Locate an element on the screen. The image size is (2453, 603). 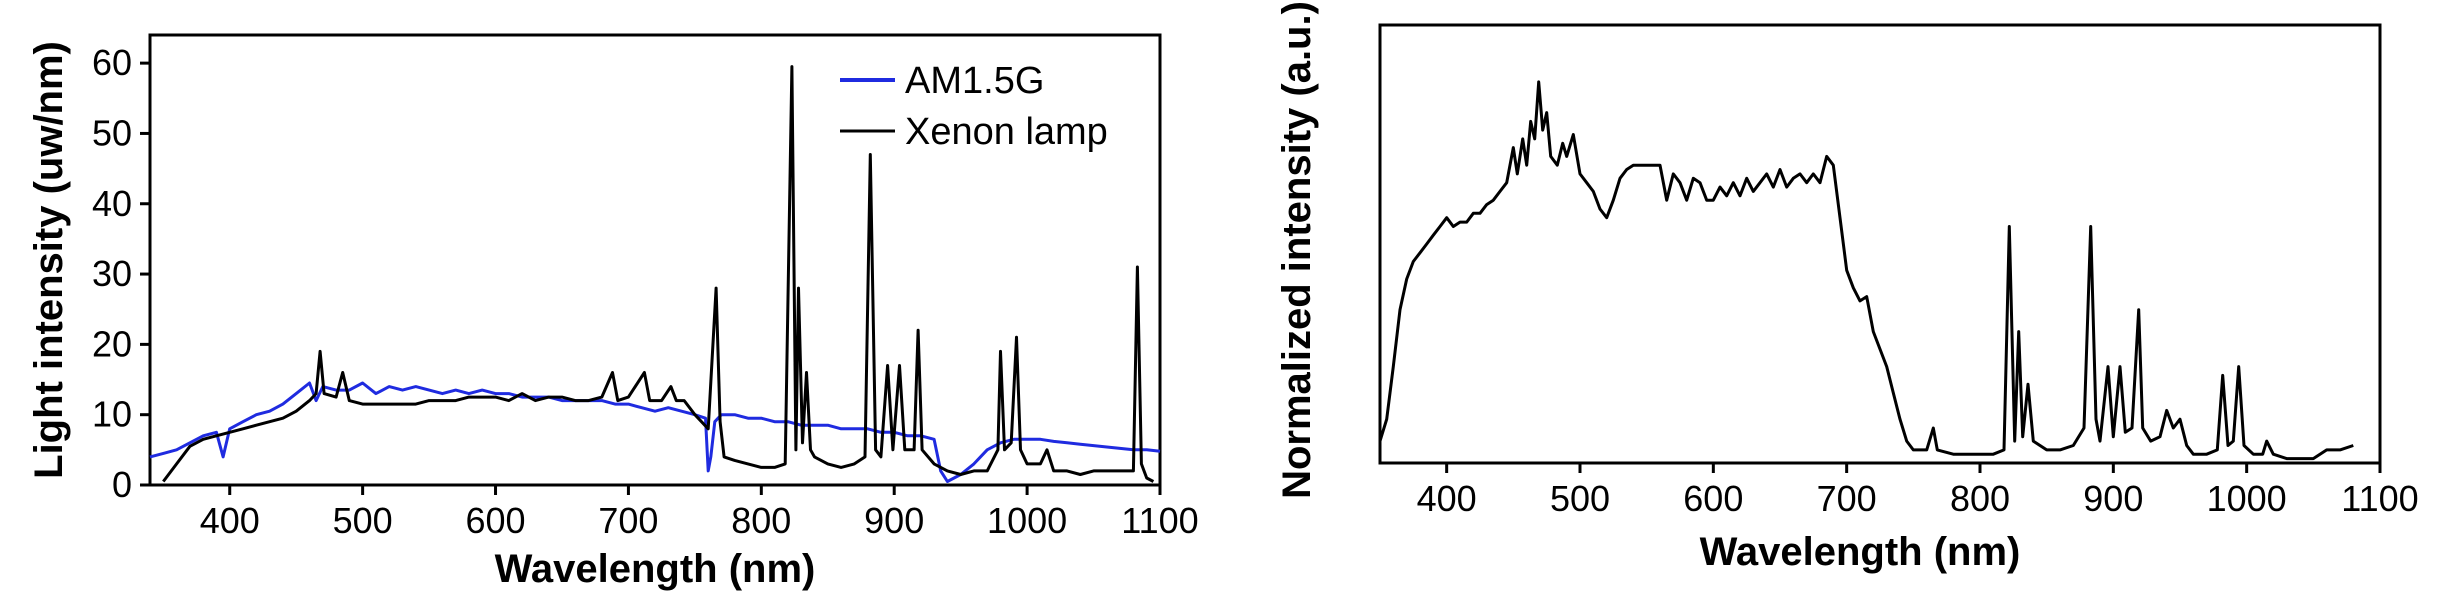
y-tick-label: 0 is located at coordinates (122, 484).